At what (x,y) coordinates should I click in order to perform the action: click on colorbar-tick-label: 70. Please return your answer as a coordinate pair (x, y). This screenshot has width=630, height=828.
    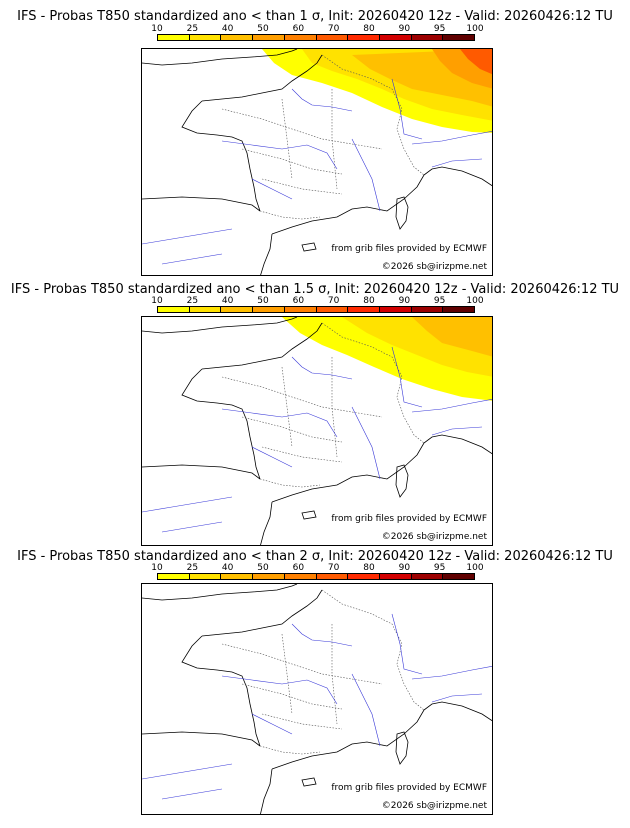
    Looking at the image, I should click on (333, 568).